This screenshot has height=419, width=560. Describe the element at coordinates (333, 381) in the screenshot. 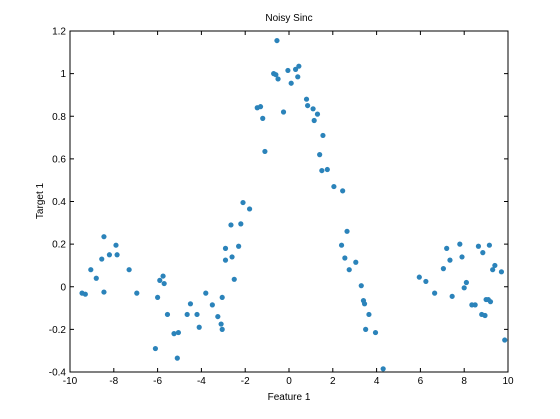

I see `x-tick-label: 2` at that location.